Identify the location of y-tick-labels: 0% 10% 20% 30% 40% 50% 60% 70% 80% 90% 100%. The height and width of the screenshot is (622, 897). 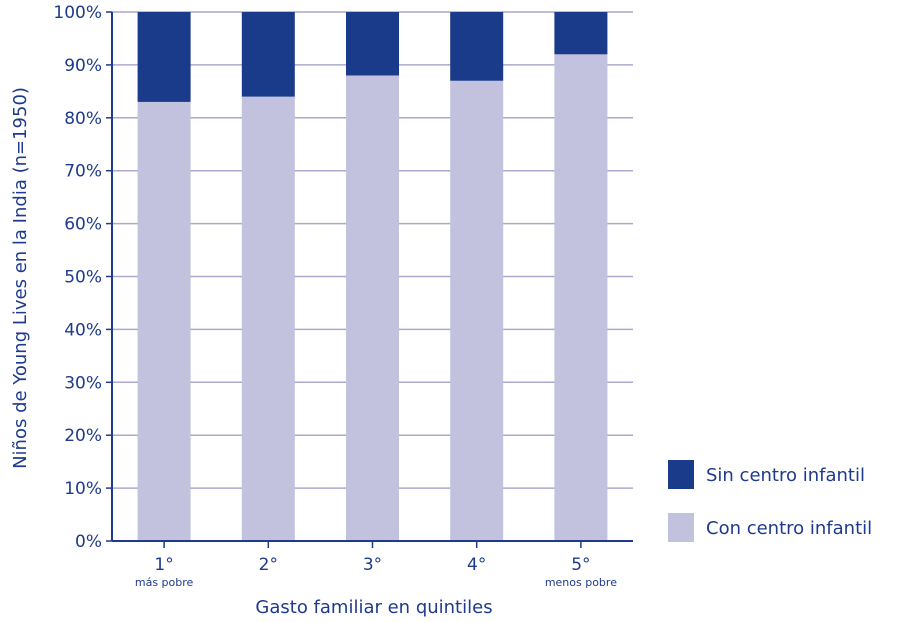
(77, 277).